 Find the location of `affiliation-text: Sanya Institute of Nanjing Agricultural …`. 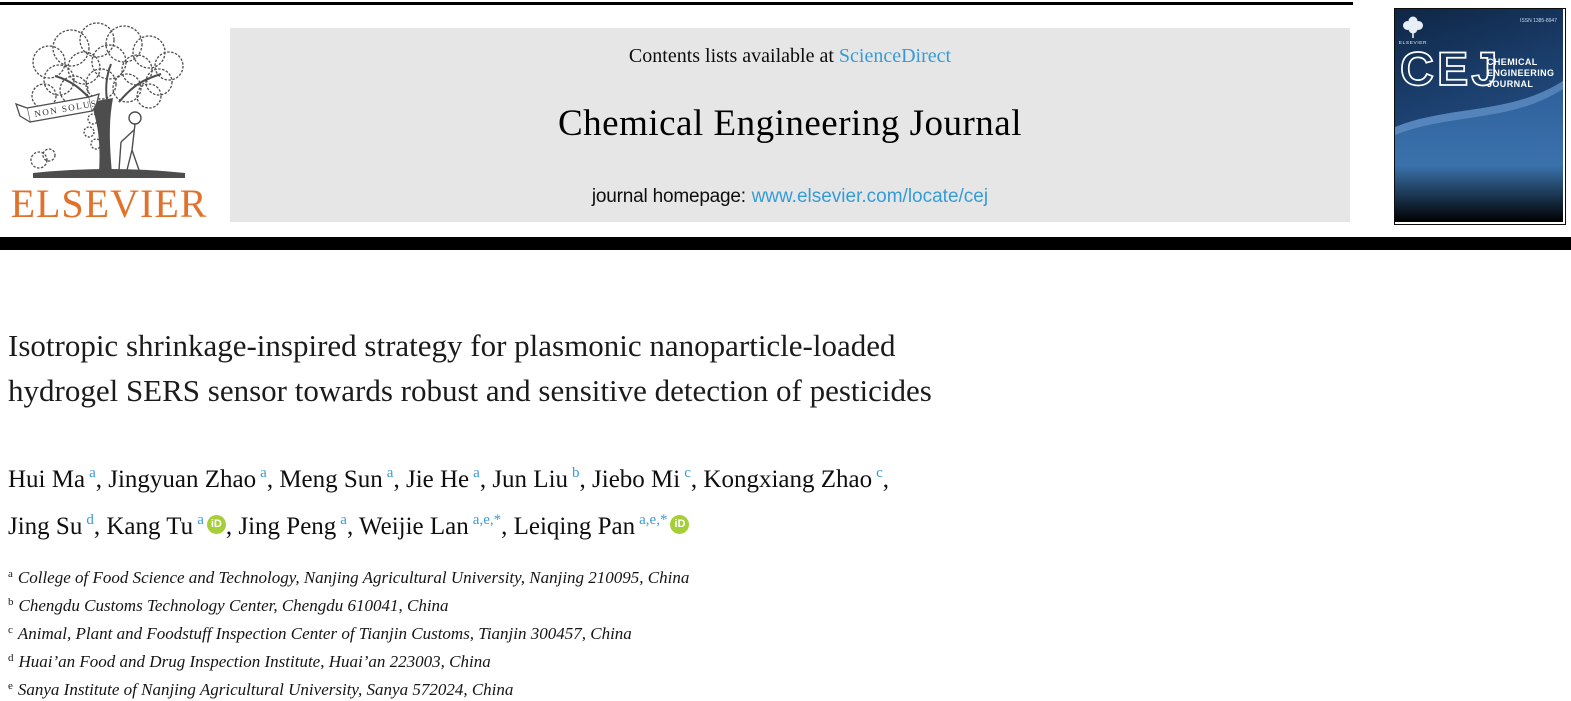

affiliation-text: Sanya Institute of Nanjing Agricultural … is located at coordinates (265, 689).